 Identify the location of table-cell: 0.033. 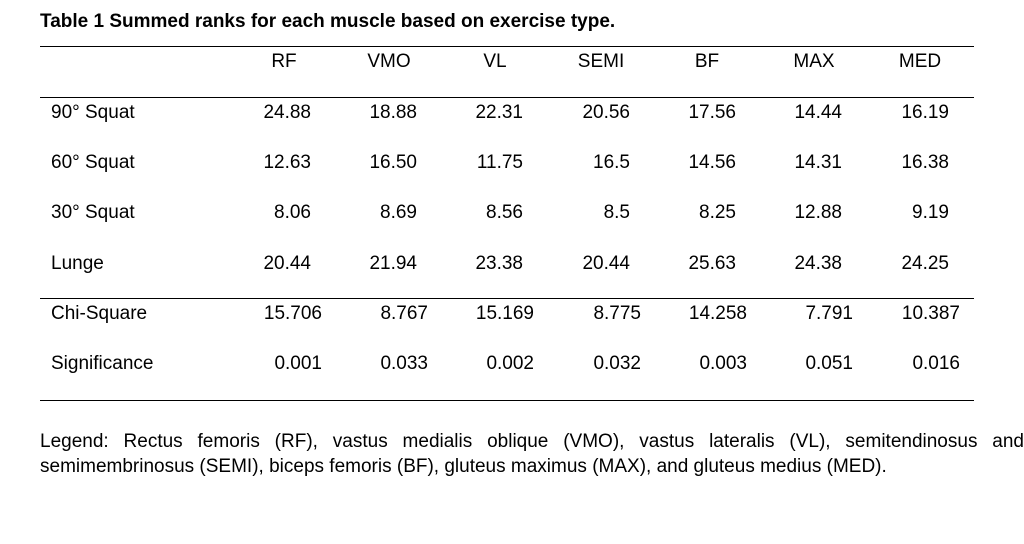
(404, 363).